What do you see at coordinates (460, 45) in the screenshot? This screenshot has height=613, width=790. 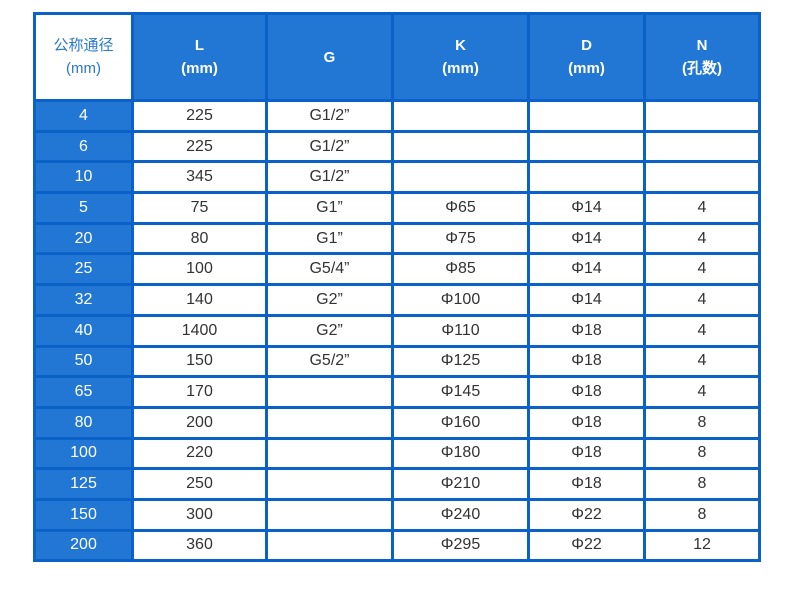 I see `header-label: K` at bounding box center [460, 45].